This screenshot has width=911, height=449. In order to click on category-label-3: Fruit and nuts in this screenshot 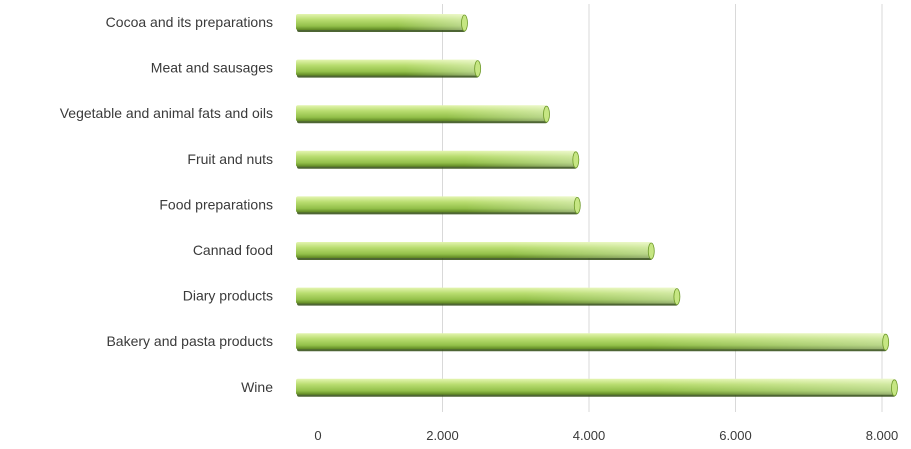, I will do `click(230, 159)`.